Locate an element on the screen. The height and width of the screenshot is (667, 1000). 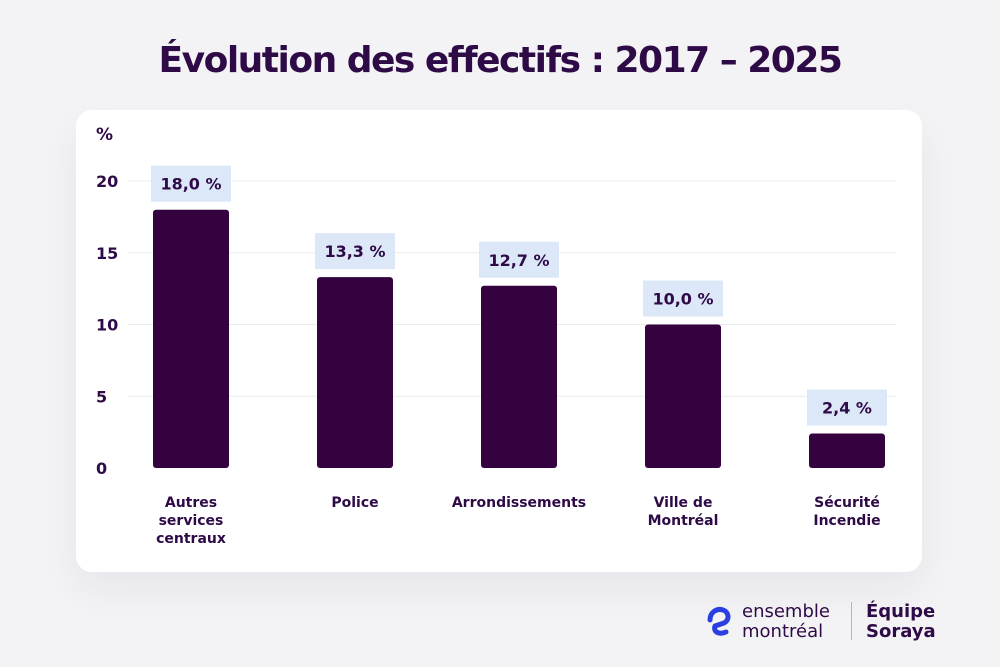
data-label: 12,7 % is located at coordinates (518, 260).